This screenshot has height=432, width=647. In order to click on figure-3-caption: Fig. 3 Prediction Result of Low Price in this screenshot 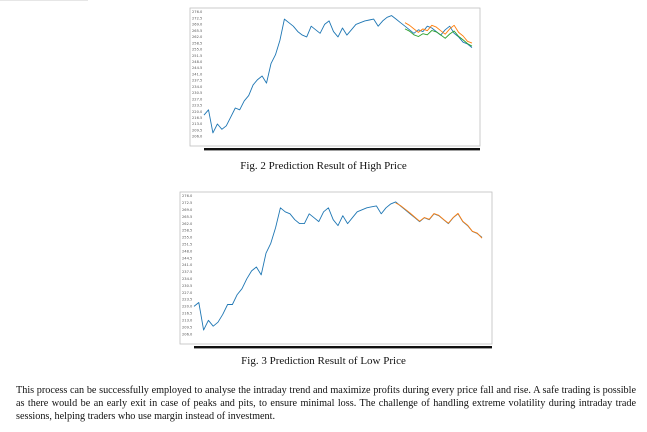, I will do `click(323, 361)`.